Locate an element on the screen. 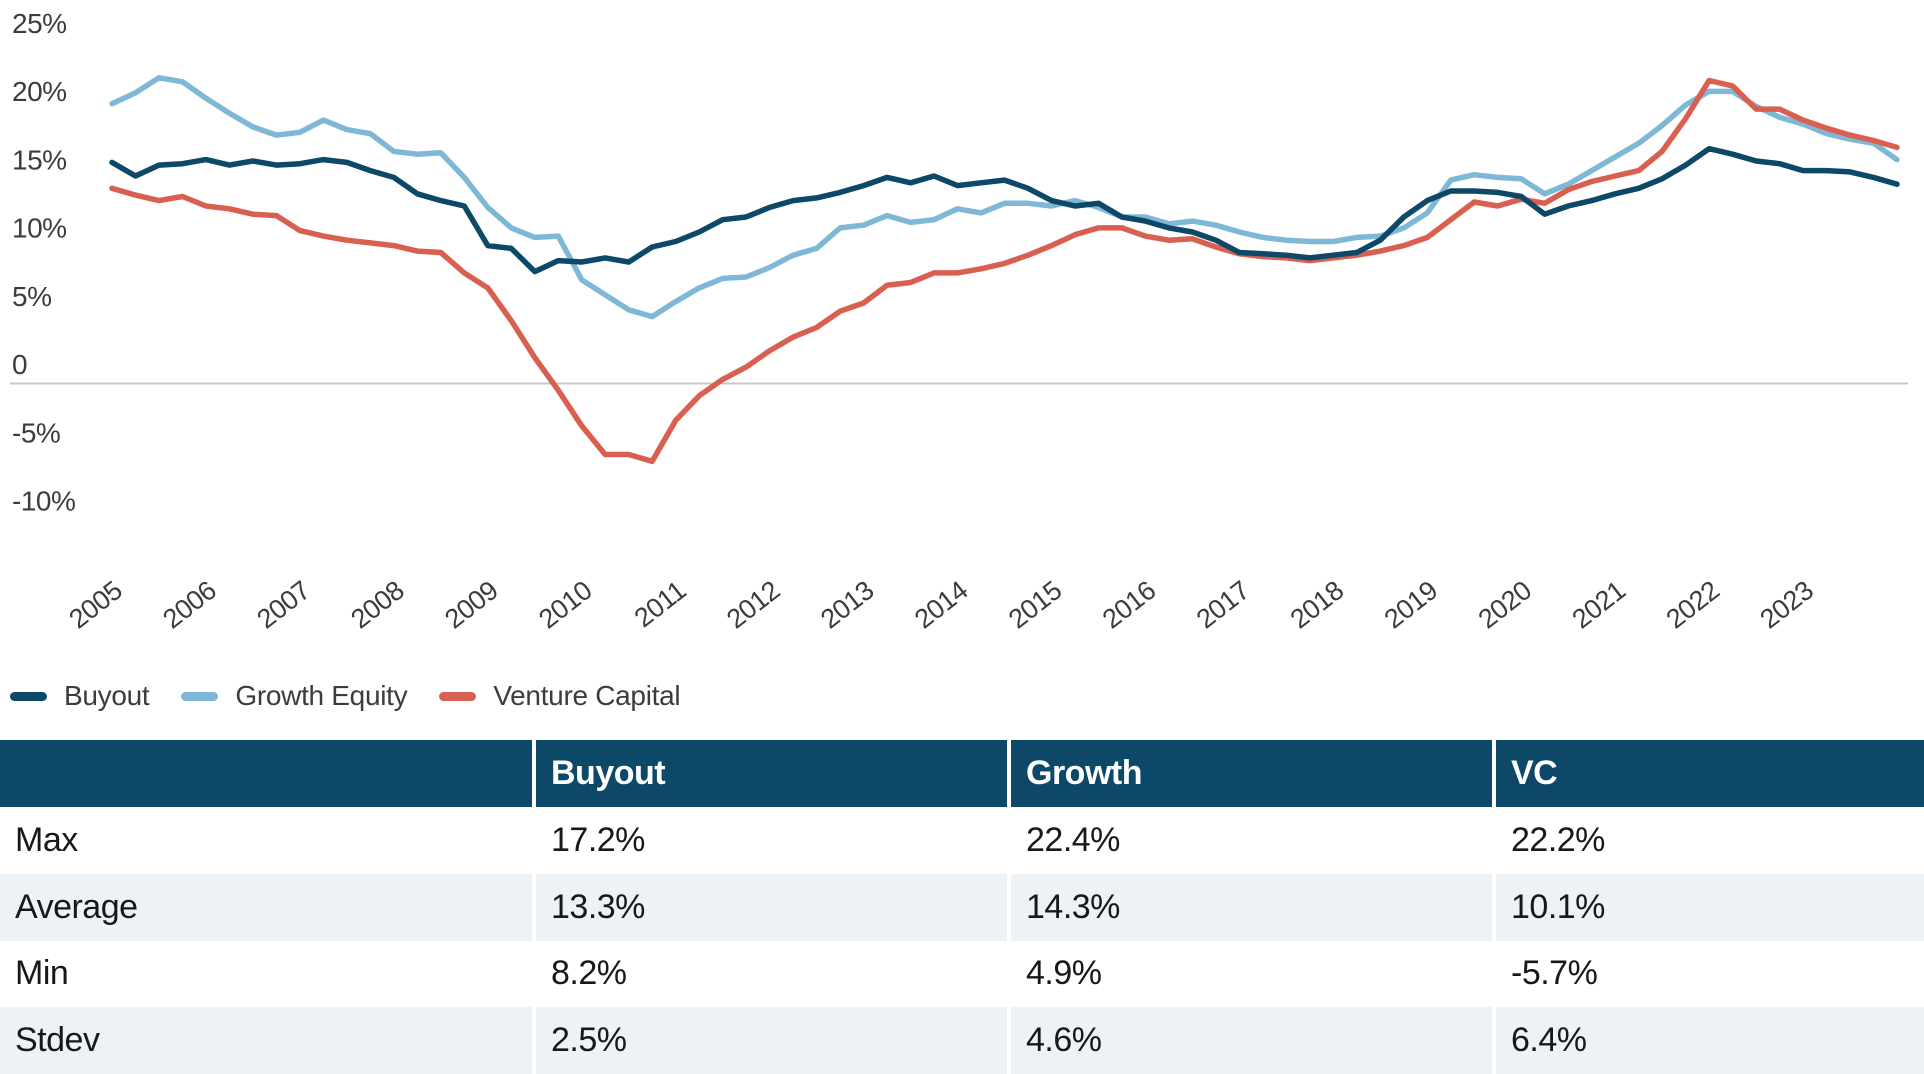  table-value-cell: 4.6% is located at coordinates (1249, 1040).